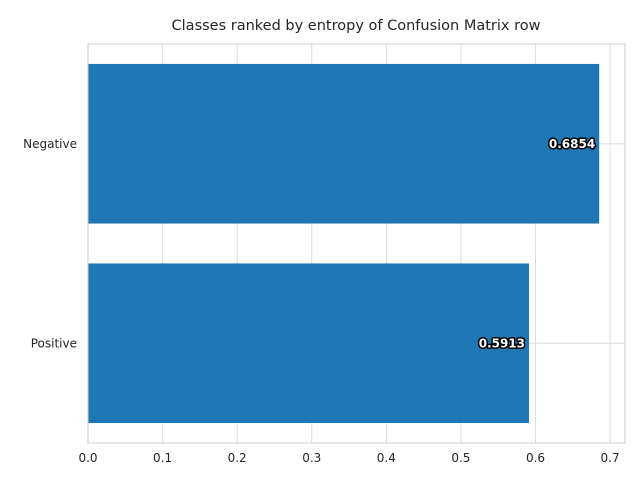 The width and height of the screenshot is (640, 480). I want to click on y-tick-label: Negative, so click(50, 144).